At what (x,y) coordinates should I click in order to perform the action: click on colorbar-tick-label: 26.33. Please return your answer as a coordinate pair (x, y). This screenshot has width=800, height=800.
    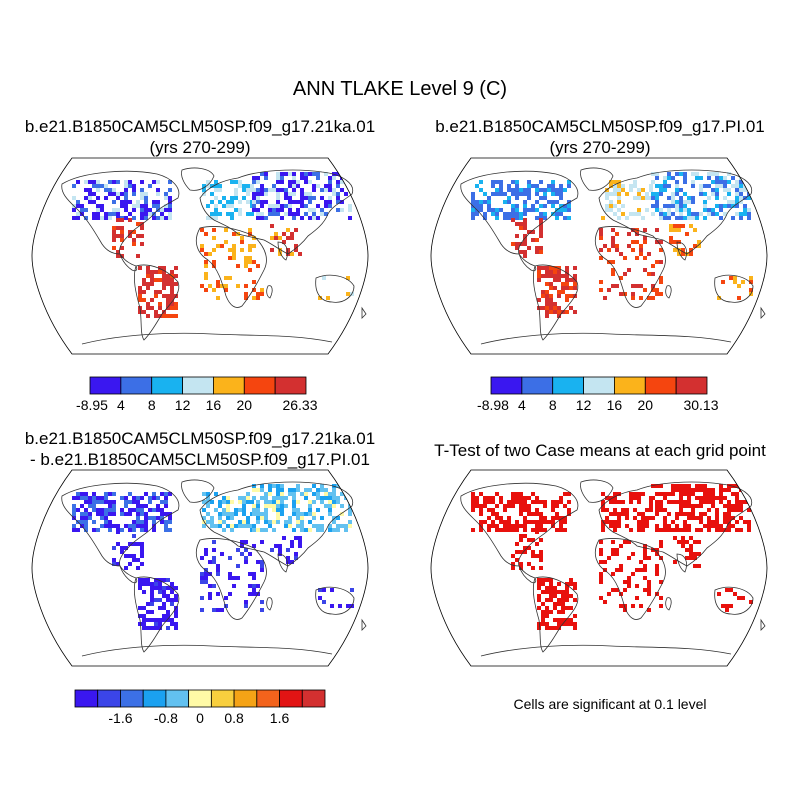
    Looking at the image, I should click on (299, 405).